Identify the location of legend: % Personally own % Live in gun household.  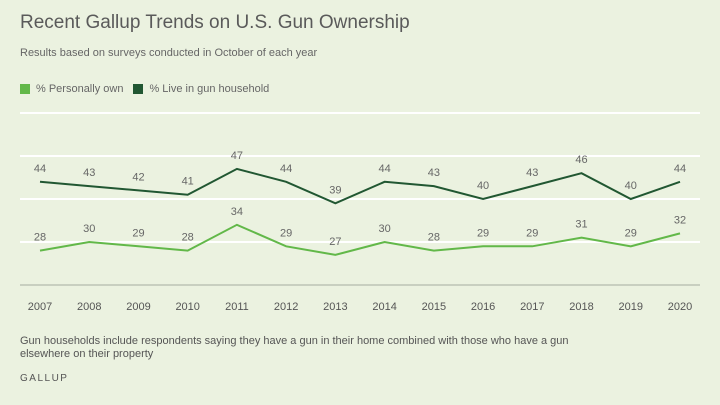
(149, 89).